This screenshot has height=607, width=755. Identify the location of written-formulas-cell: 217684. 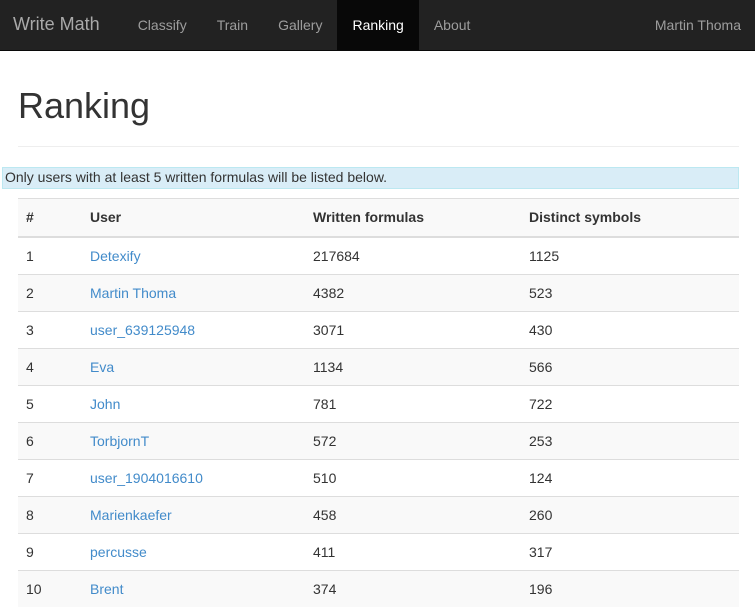
(413, 256).